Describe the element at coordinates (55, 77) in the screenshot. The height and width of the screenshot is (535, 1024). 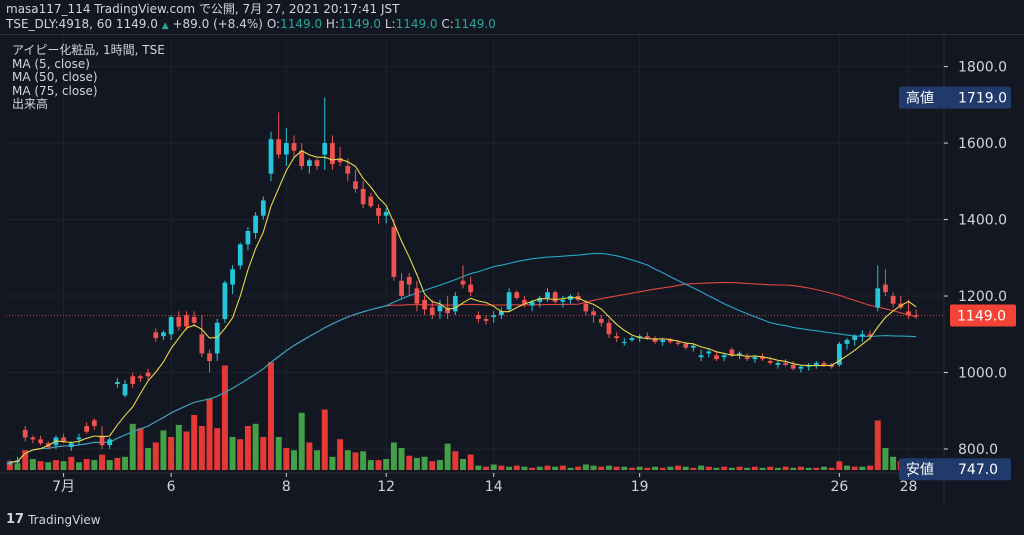
I see `legend-ma50: MA (50, close)` at that location.